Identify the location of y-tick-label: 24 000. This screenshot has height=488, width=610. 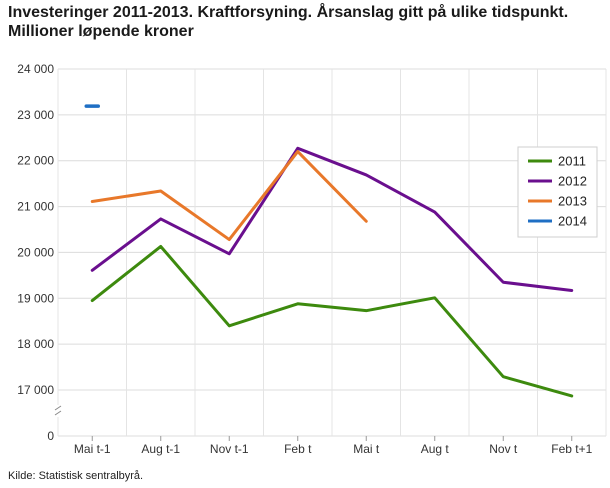
(35, 69).